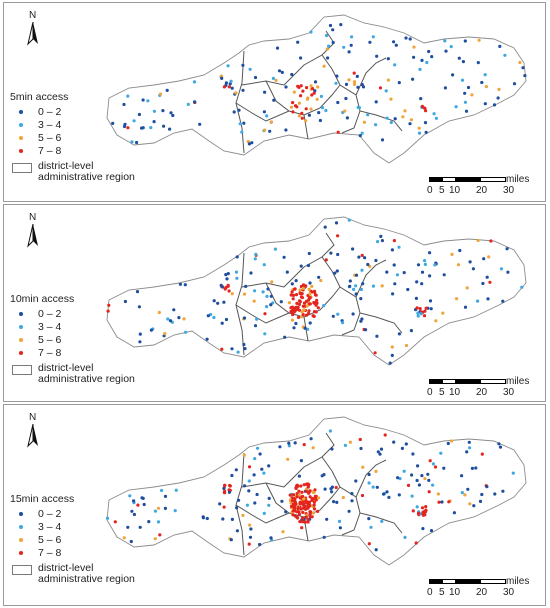 Image resolution: width=550 pixels, height=608 pixels. Describe the element at coordinates (436, 581) in the screenshot. I see `scale-seg` at that location.